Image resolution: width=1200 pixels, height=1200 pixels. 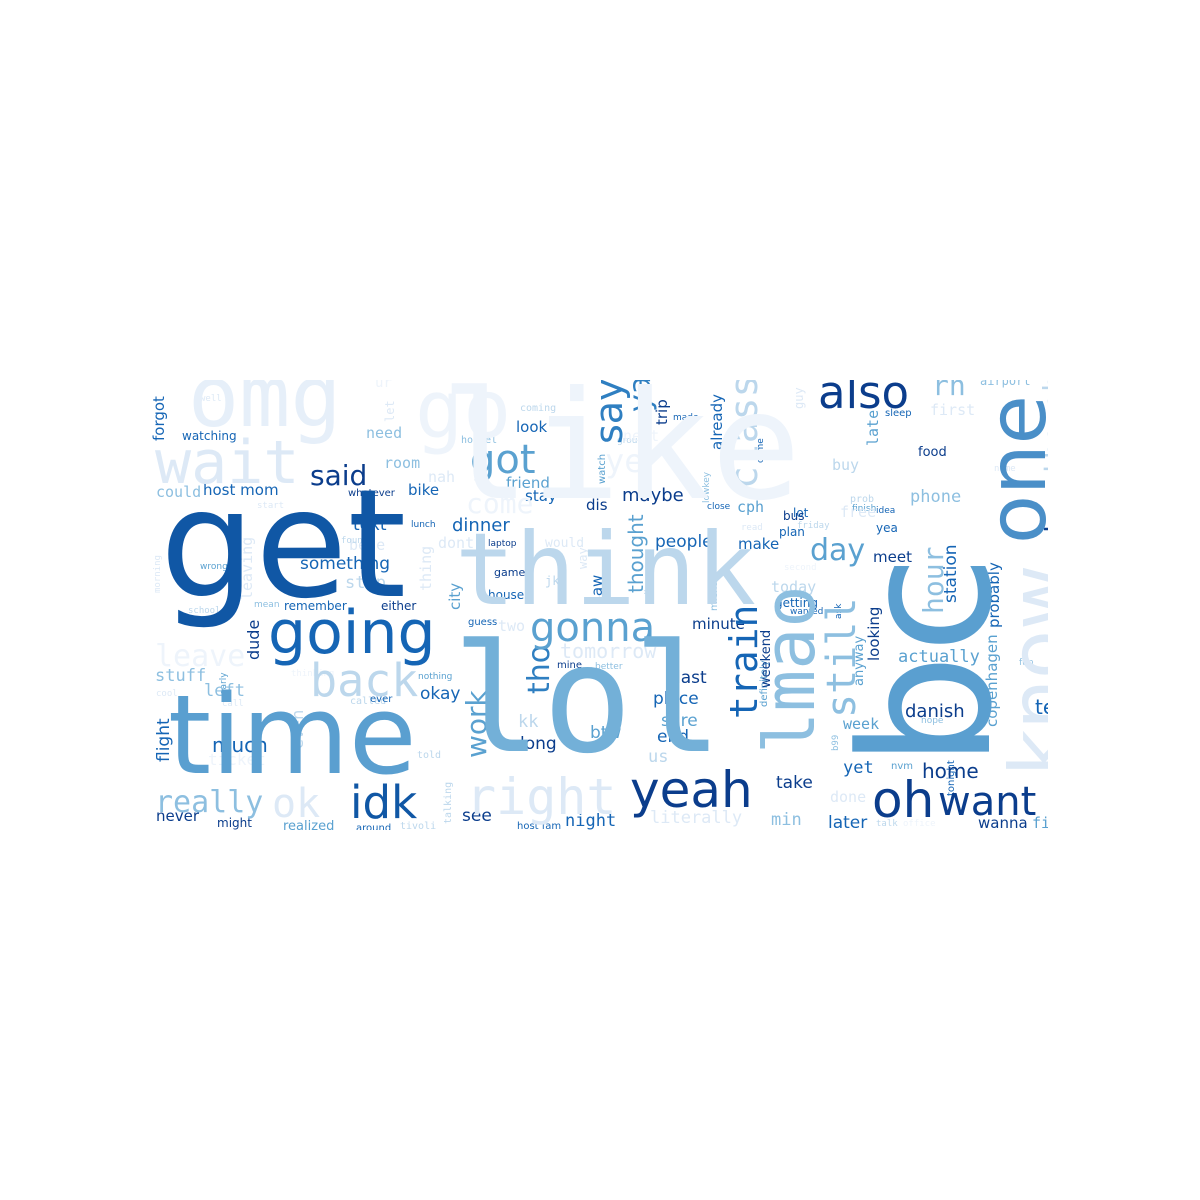 What do you see at coordinates (463, 418) in the screenshot?
I see `cloud-word: go` at bounding box center [463, 418].